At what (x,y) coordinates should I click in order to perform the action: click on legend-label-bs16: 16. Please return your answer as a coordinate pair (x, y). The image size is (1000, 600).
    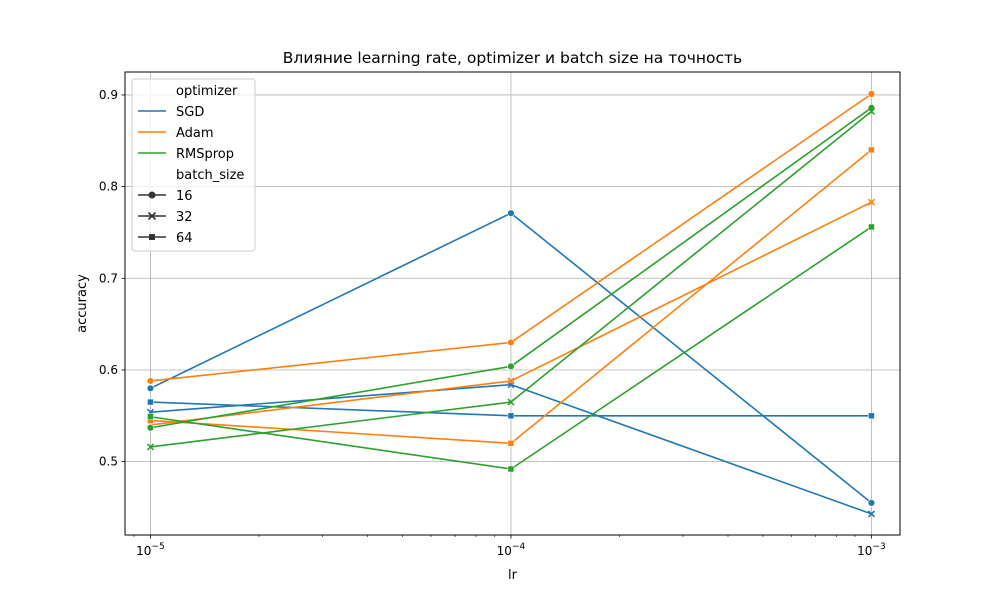
    Looking at the image, I should click on (184, 196).